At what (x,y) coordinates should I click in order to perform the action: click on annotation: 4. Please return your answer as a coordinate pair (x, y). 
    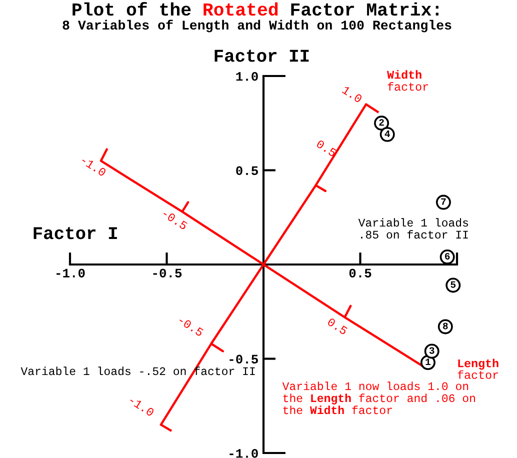
    Looking at the image, I should click on (387, 133).